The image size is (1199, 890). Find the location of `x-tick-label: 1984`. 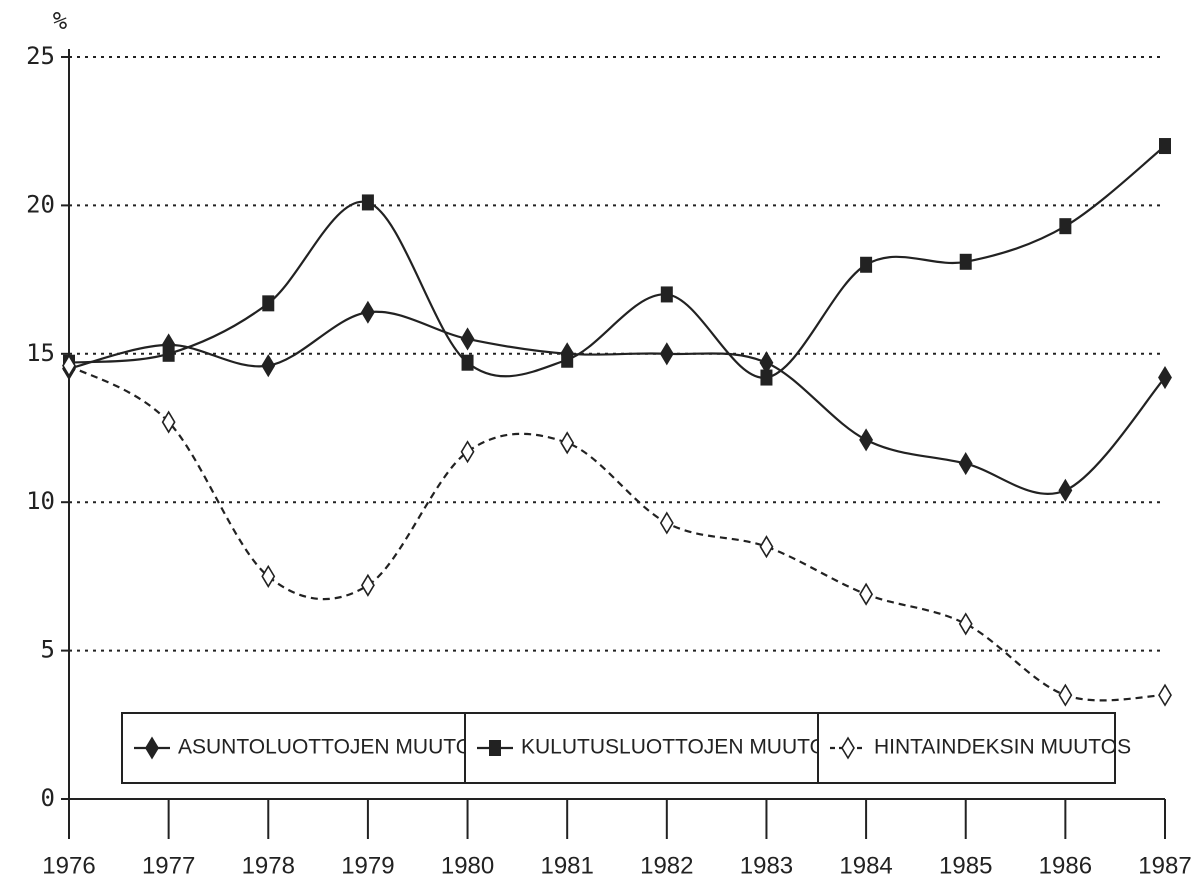

x-tick-label: 1984 is located at coordinates (865, 865).